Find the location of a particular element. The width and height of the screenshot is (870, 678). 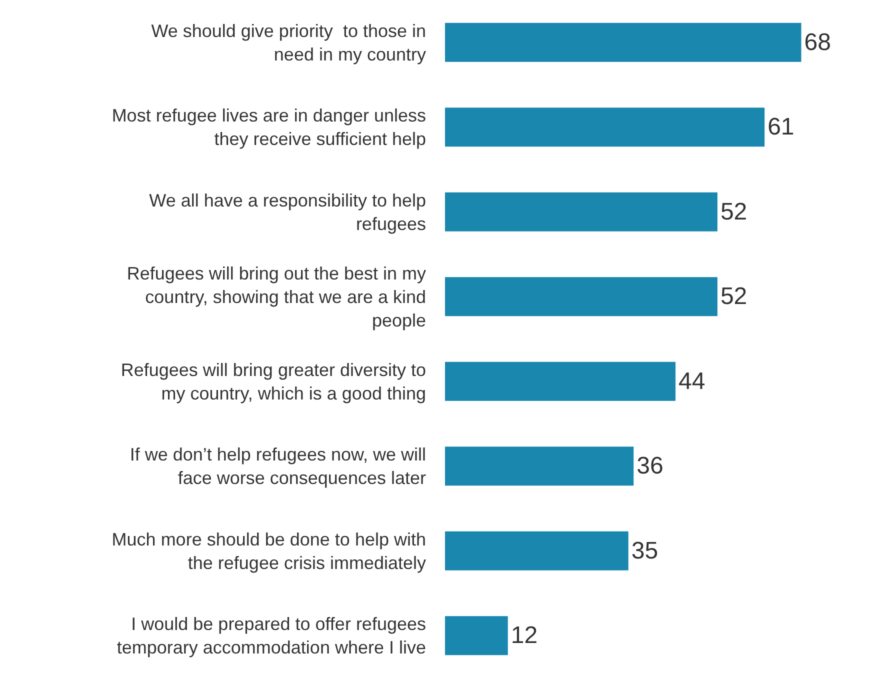

y-tick-label: Refugees will bring out the best in my country, showing that we are a kind people is located at coordinates (276, 297).